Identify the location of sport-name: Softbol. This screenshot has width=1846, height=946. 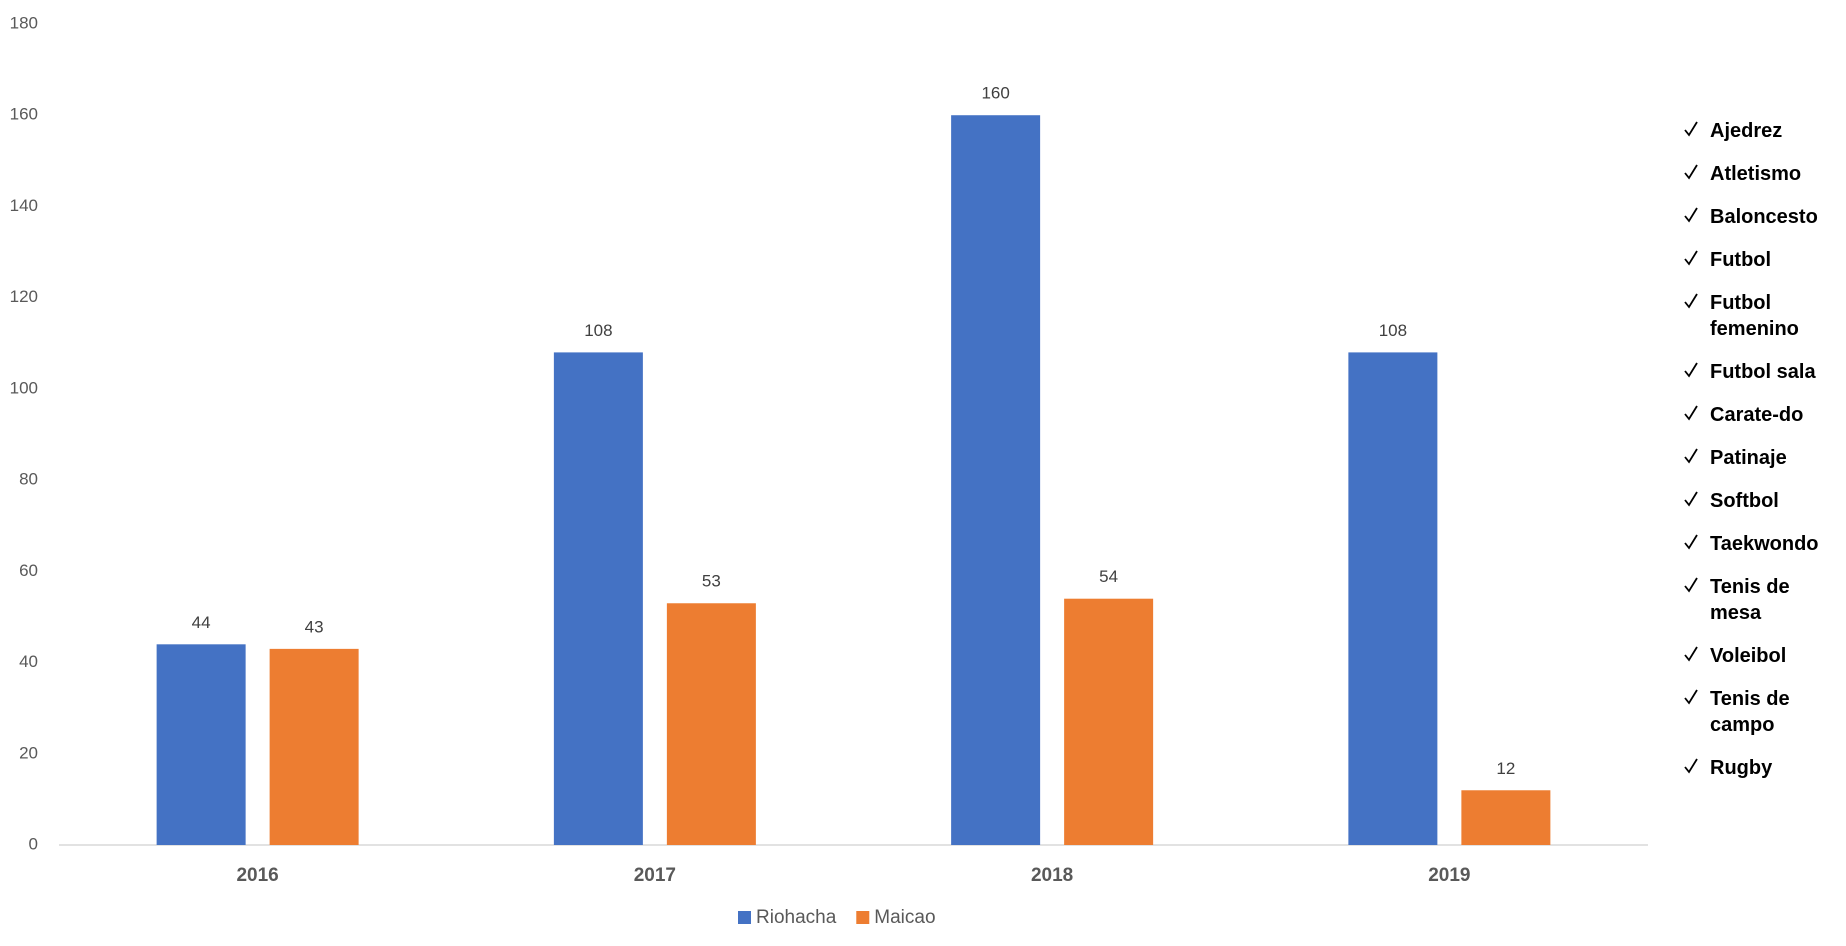
(1744, 501).